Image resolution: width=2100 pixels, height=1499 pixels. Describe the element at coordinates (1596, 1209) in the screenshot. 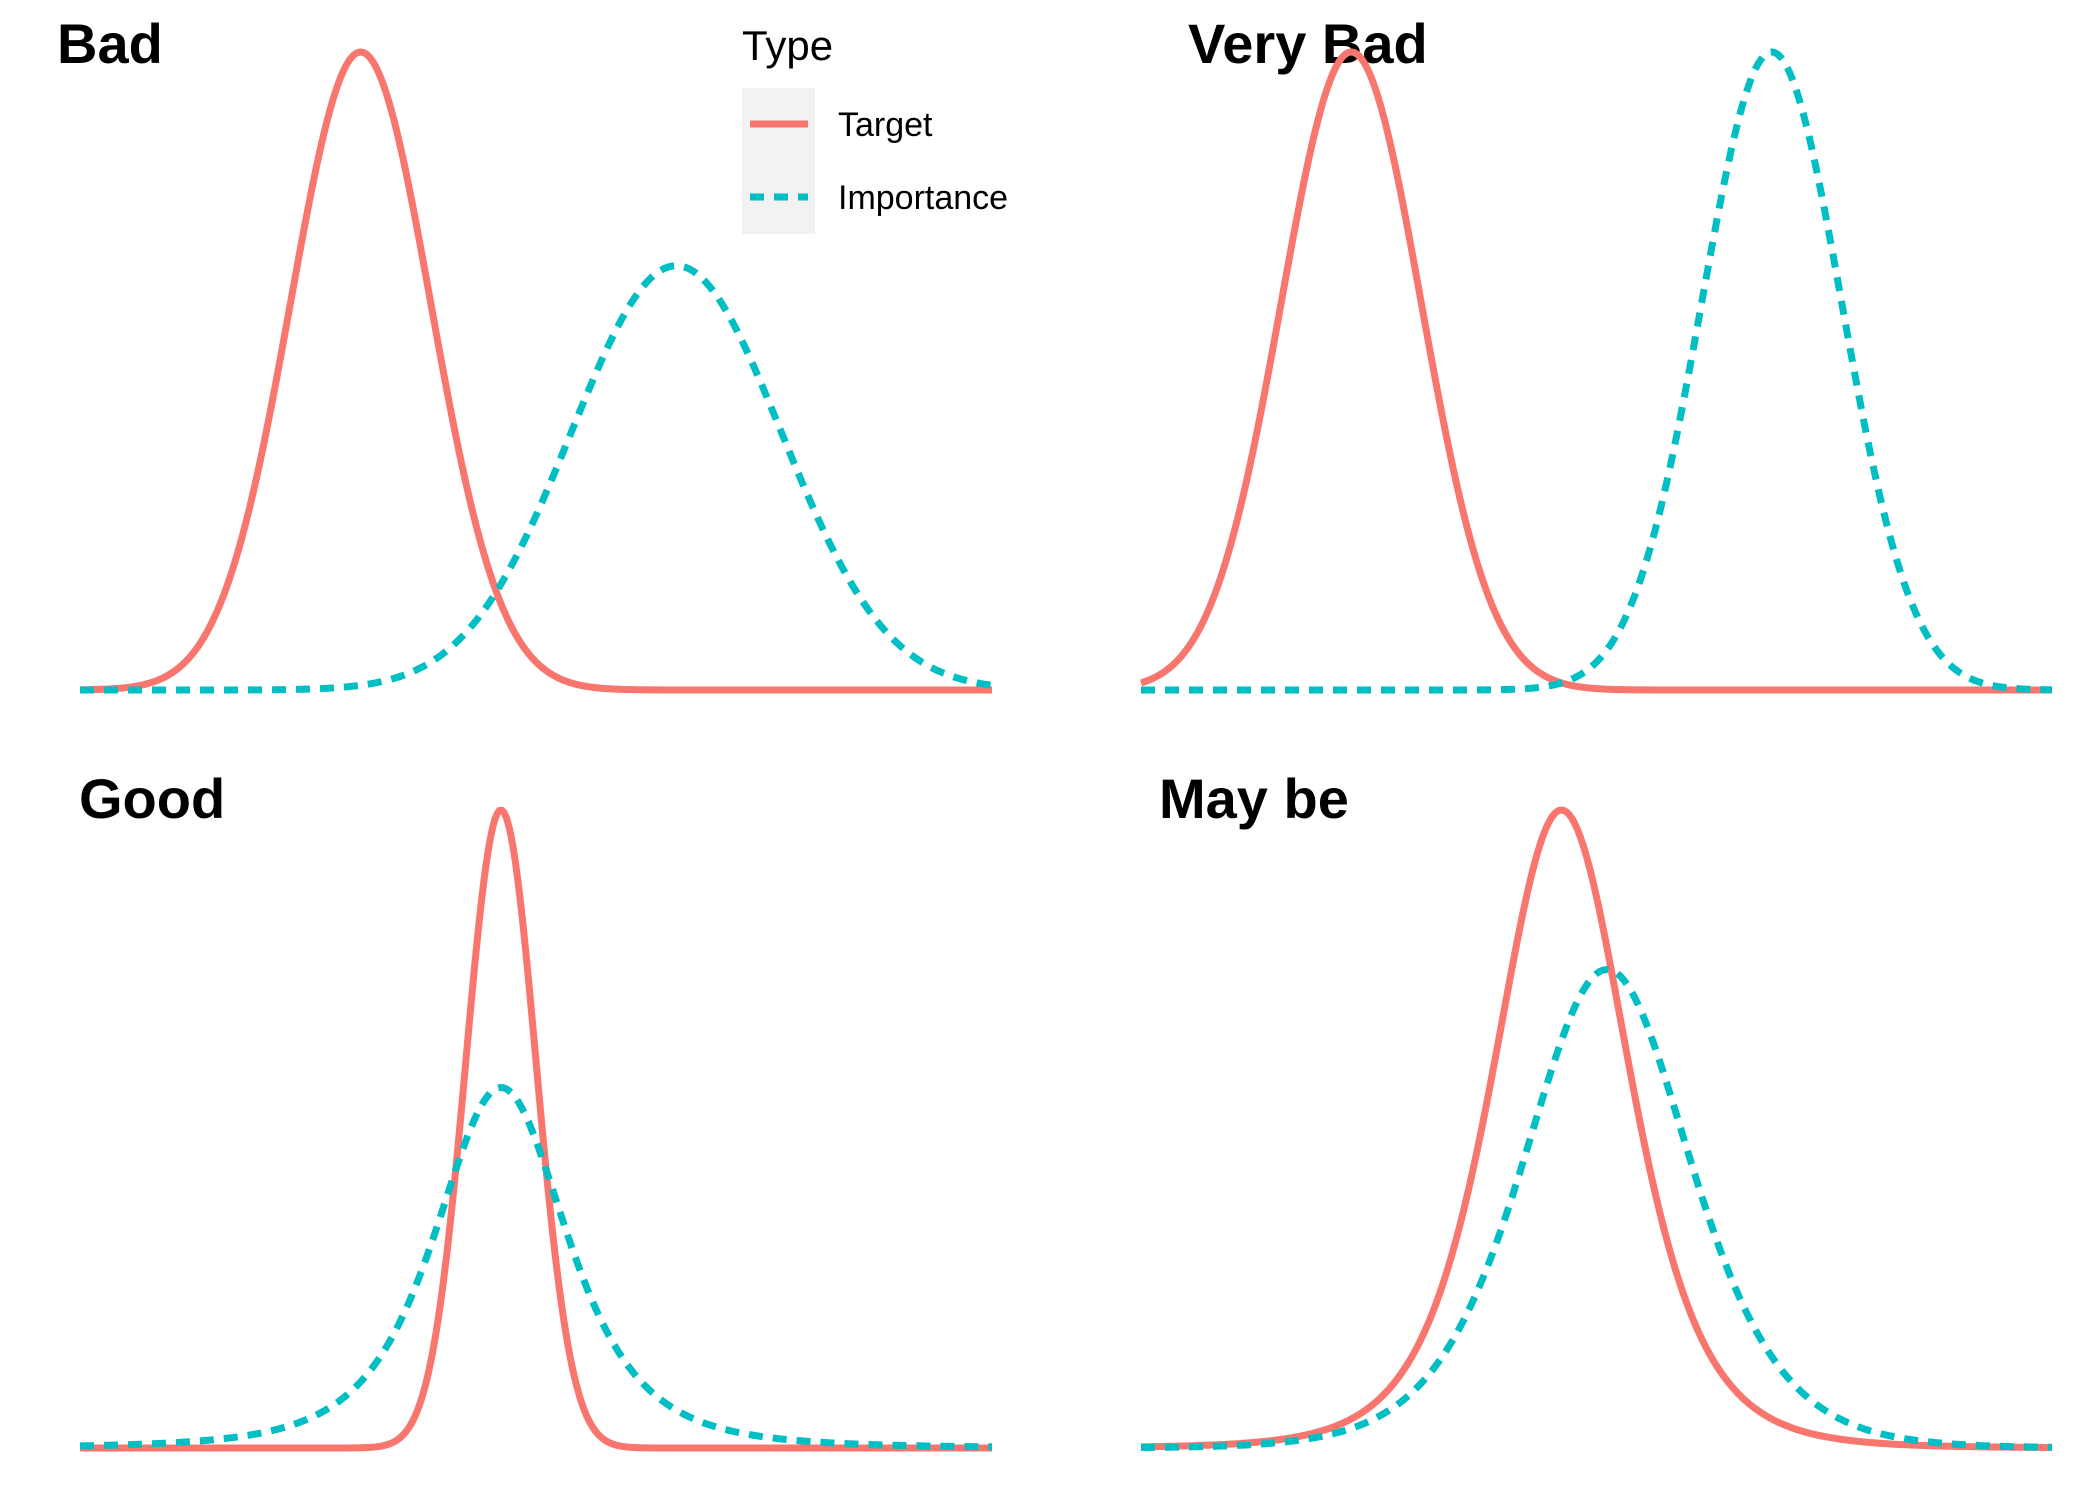

I see `series-line-importance-may-be` at that location.